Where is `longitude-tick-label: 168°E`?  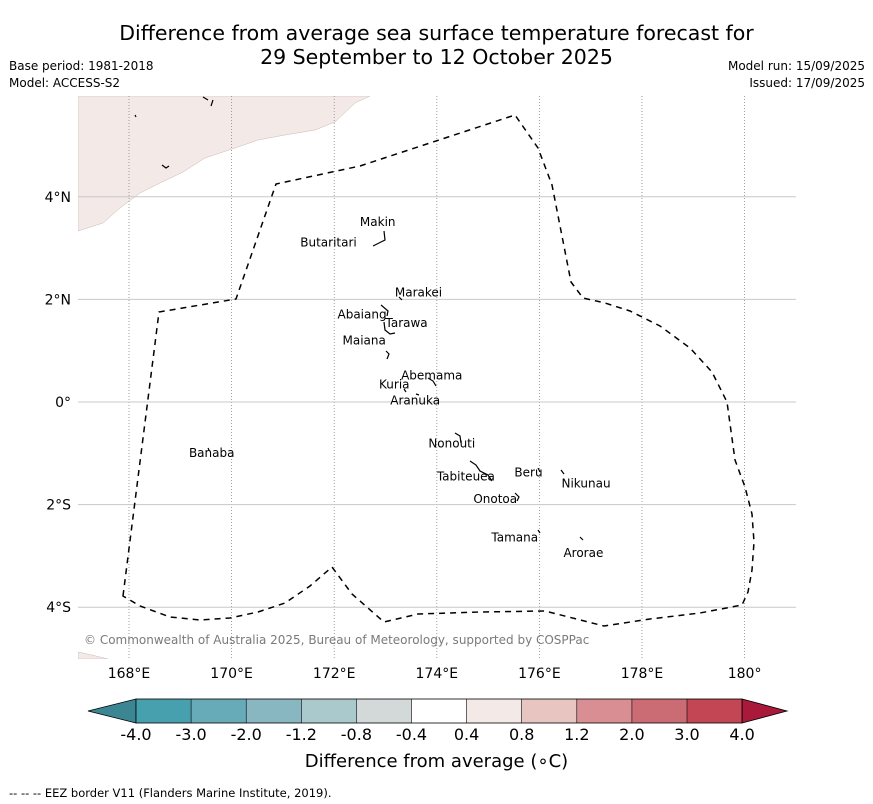 longitude-tick-label: 168°E is located at coordinates (129, 674).